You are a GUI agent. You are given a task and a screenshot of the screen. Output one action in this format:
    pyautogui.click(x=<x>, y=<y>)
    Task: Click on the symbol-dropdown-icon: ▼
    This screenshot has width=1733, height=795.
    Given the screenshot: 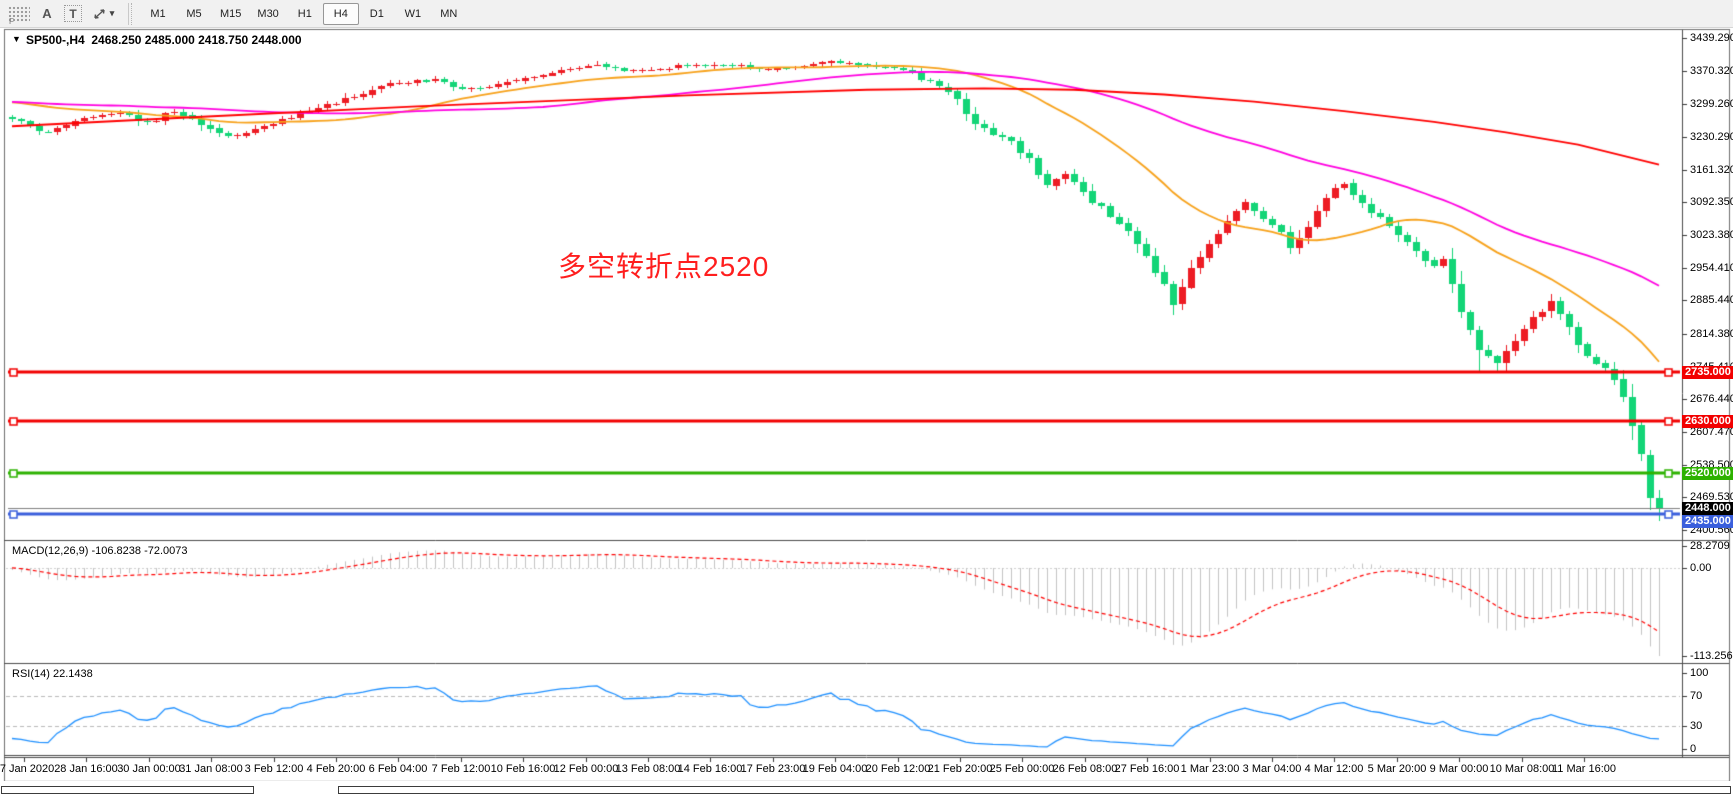 What is the action you would take?
    pyautogui.click(x=16, y=39)
    